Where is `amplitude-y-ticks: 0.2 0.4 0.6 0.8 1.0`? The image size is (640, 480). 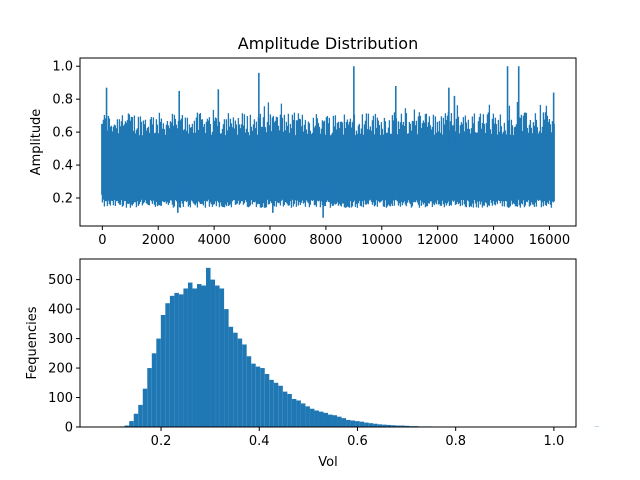
amplitude-y-ticks: 0.2 0.4 0.6 0.8 1.0 is located at coordinates (66, 133).